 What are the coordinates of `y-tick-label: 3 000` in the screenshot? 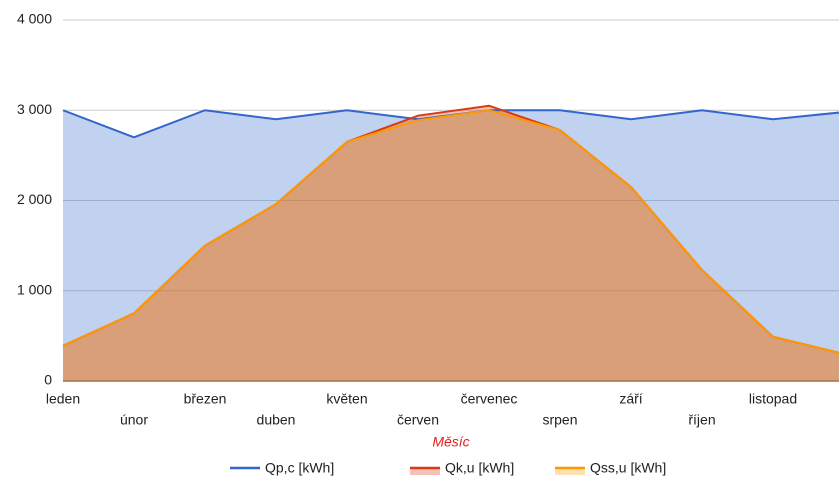 It's located at (34, 109).